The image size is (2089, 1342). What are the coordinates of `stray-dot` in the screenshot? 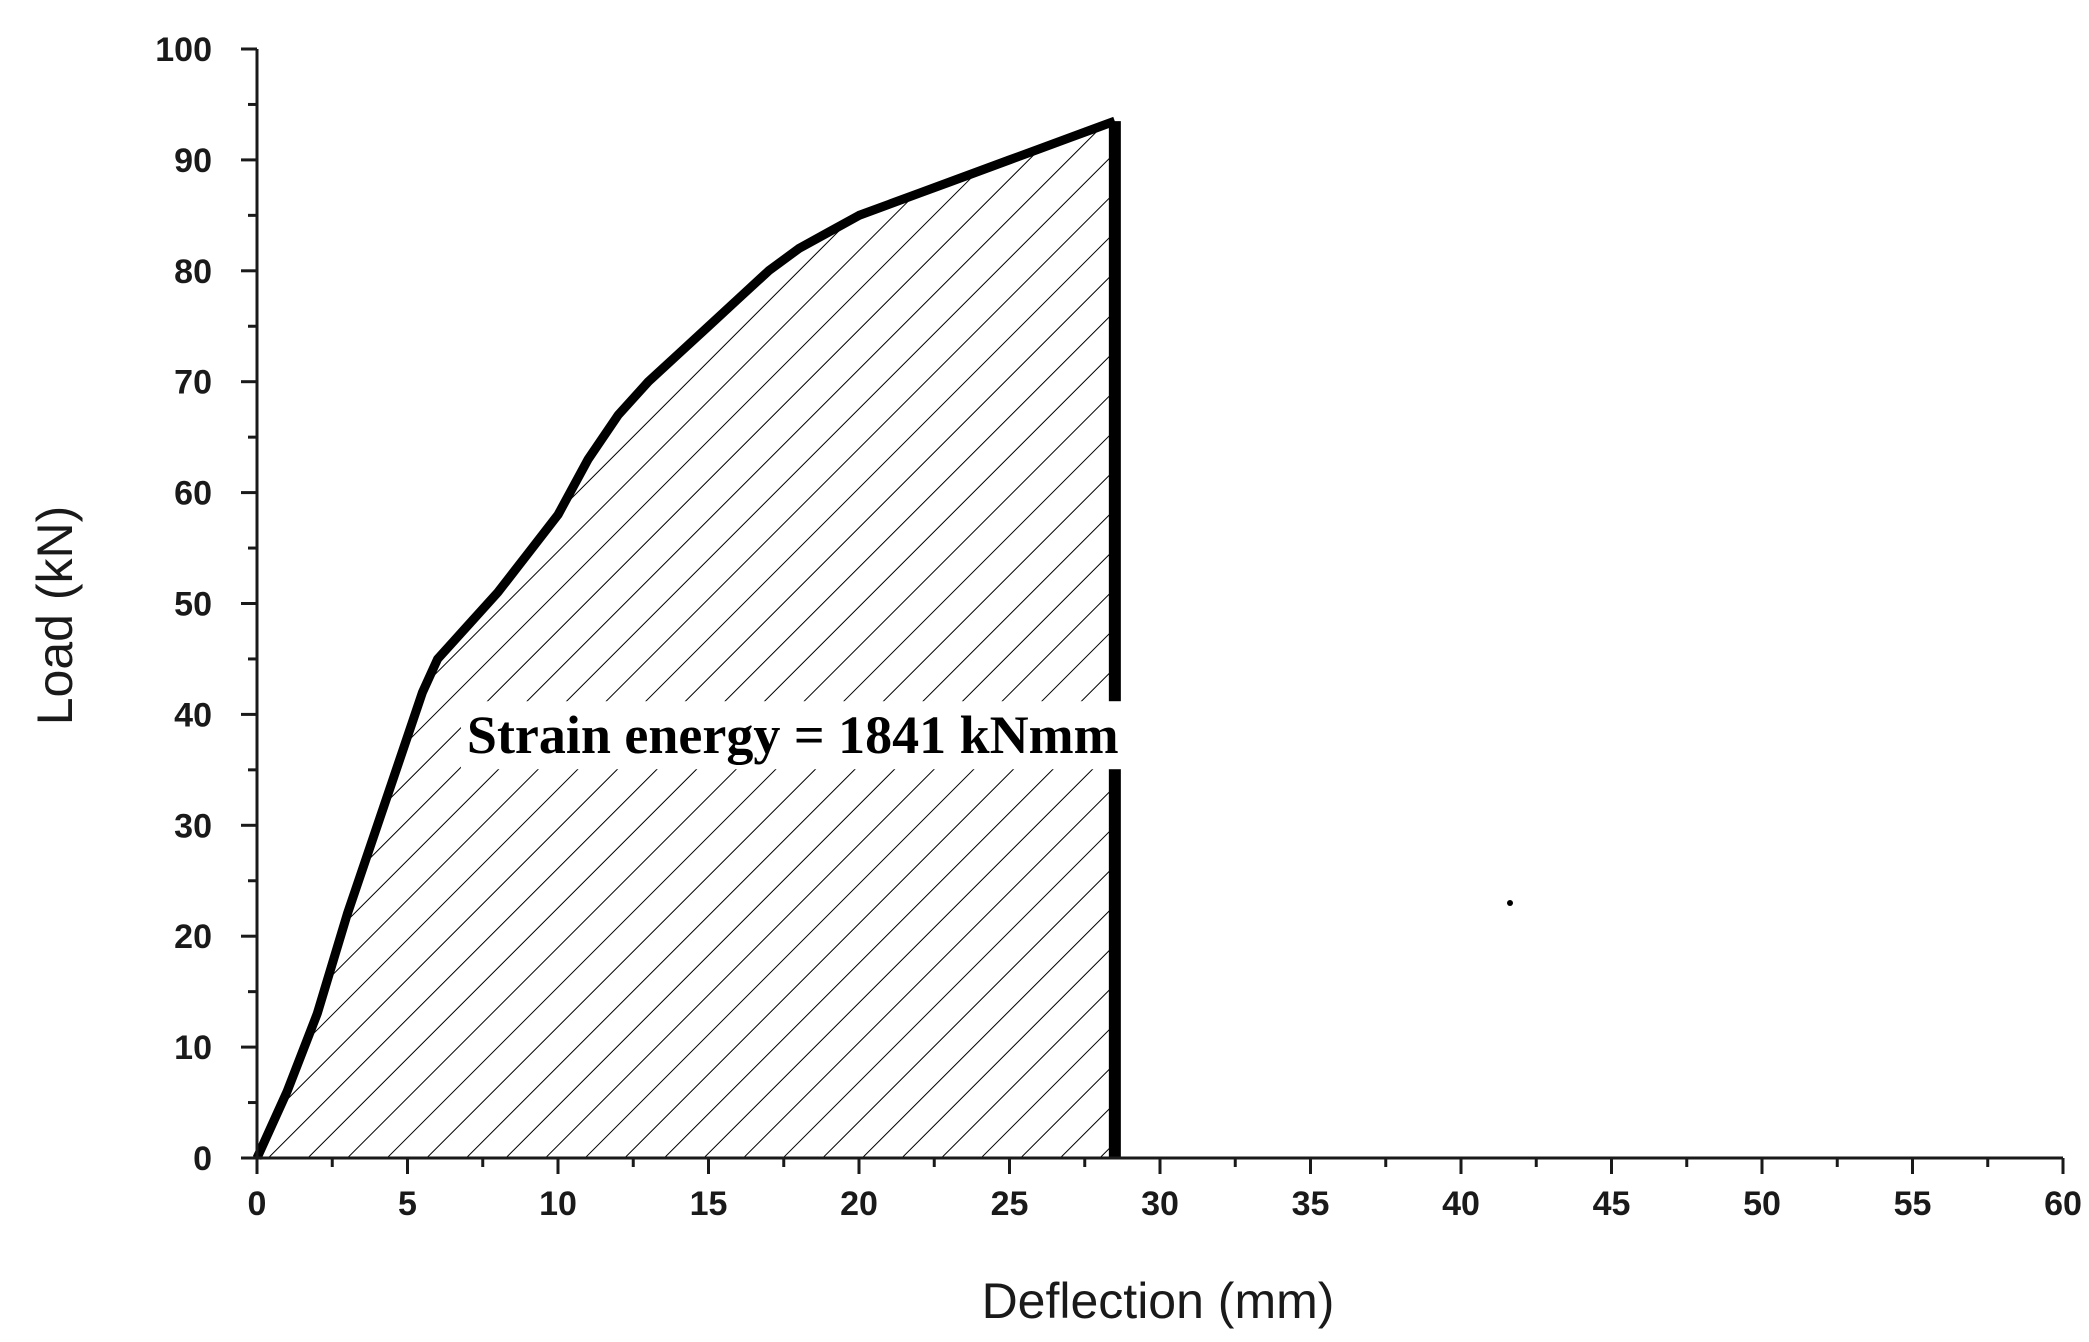 It's located at (1510, 903).